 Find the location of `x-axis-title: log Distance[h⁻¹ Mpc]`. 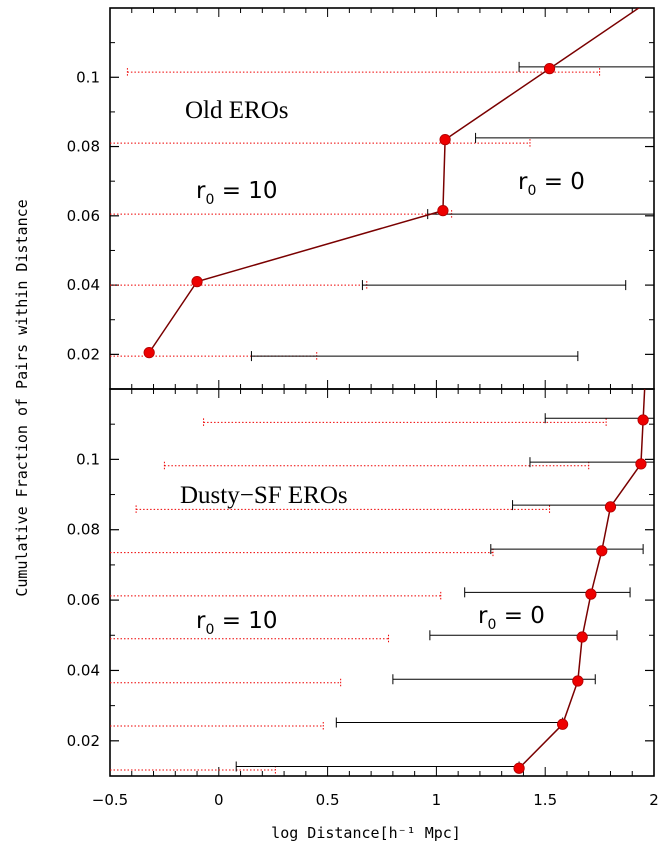

x-axis-title: log Distance[h⁻¹ Mpc] is located at coordinates (366, 833).